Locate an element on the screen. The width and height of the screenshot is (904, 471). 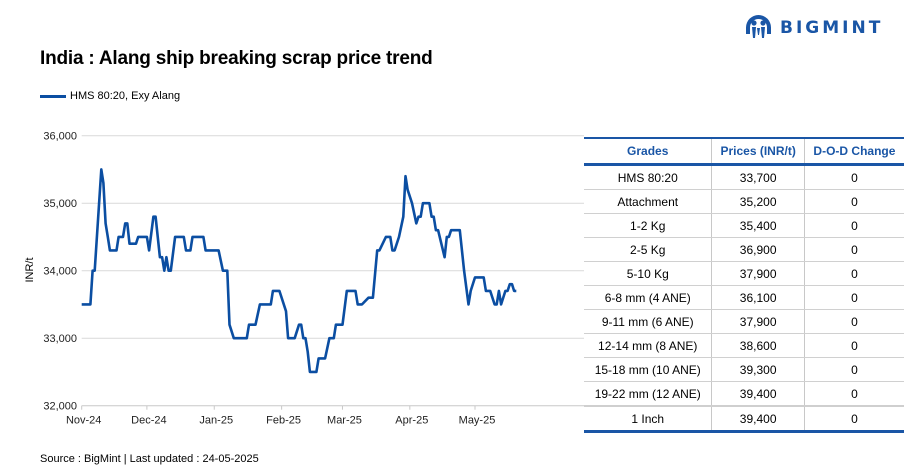
table-cell: 35,400 is located at coordinates (758, 225).